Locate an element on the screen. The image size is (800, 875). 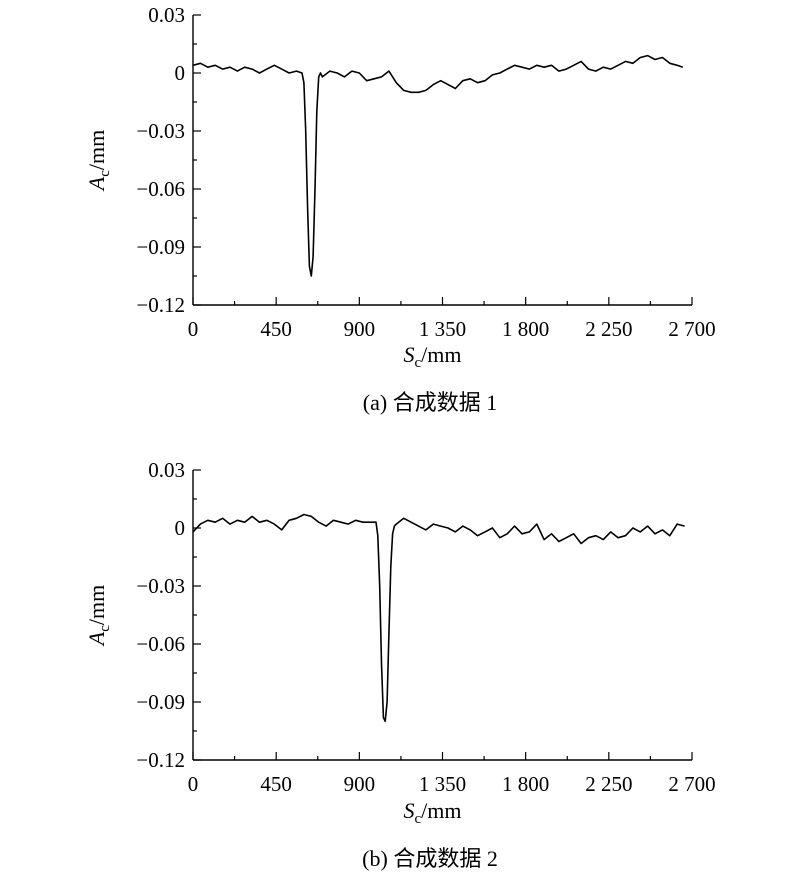
chart-caption: (a) 合成数据 1 is located at coordinates (430, 402).